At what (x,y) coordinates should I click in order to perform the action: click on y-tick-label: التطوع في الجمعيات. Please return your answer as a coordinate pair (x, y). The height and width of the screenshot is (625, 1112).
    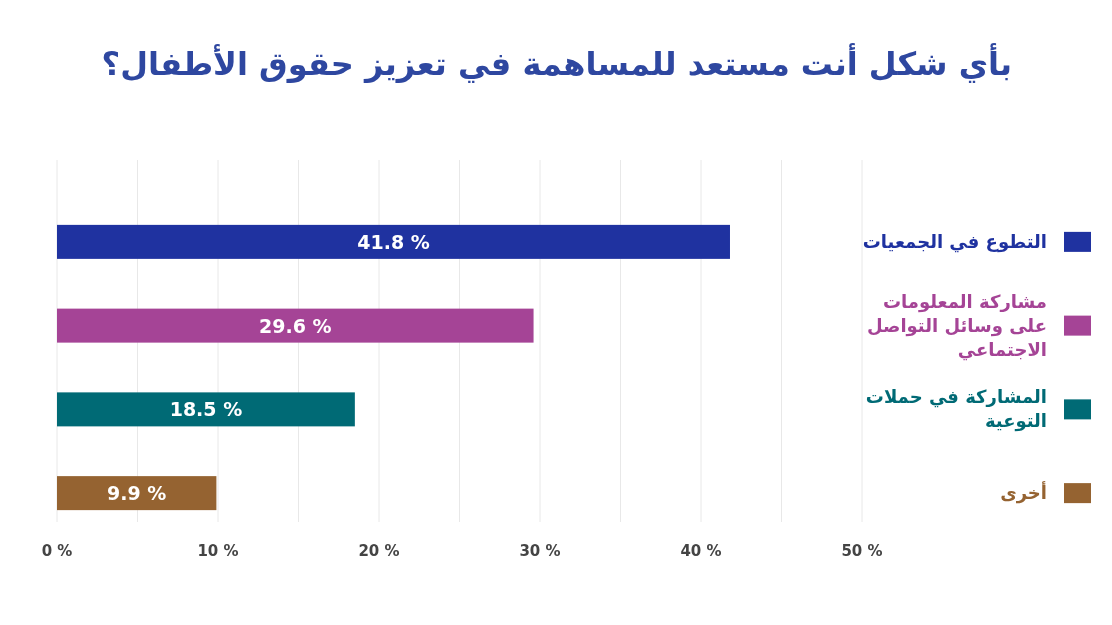
    Looking at the image, I should click on (954, 241).